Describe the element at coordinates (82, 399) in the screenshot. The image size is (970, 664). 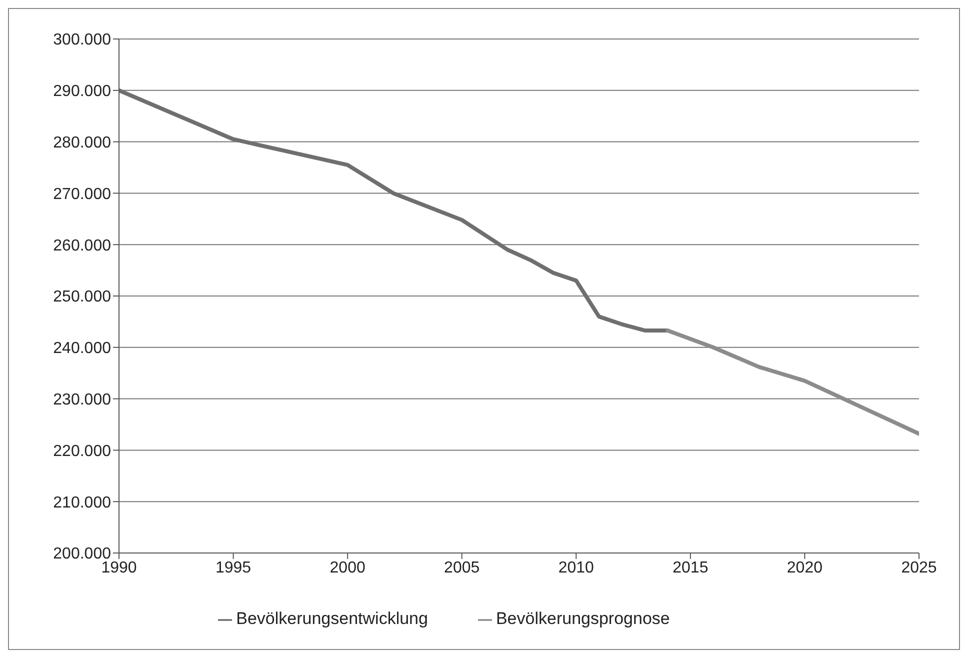
I see `y-tick-label: 230.000` at that location.